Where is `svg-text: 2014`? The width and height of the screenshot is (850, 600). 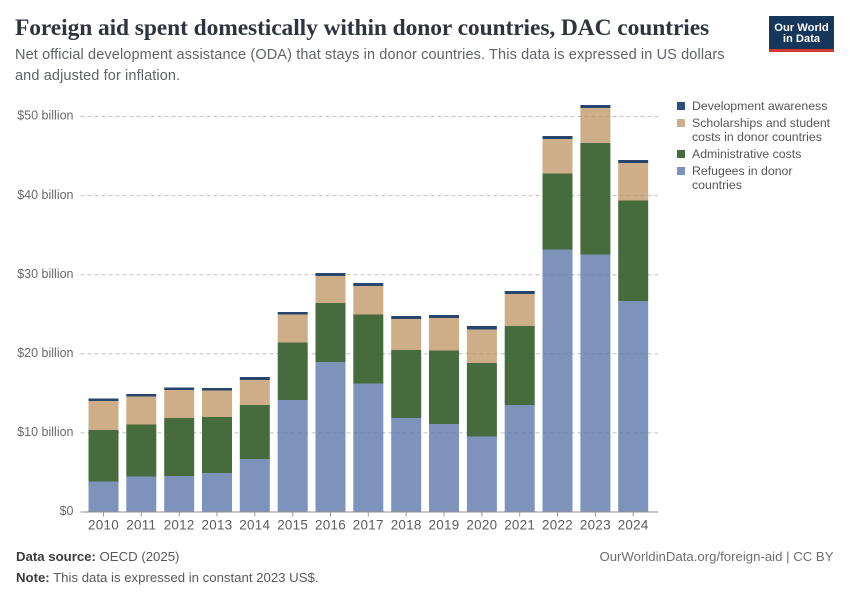 svg-text: 2014 is located at coordinates (254, 525).